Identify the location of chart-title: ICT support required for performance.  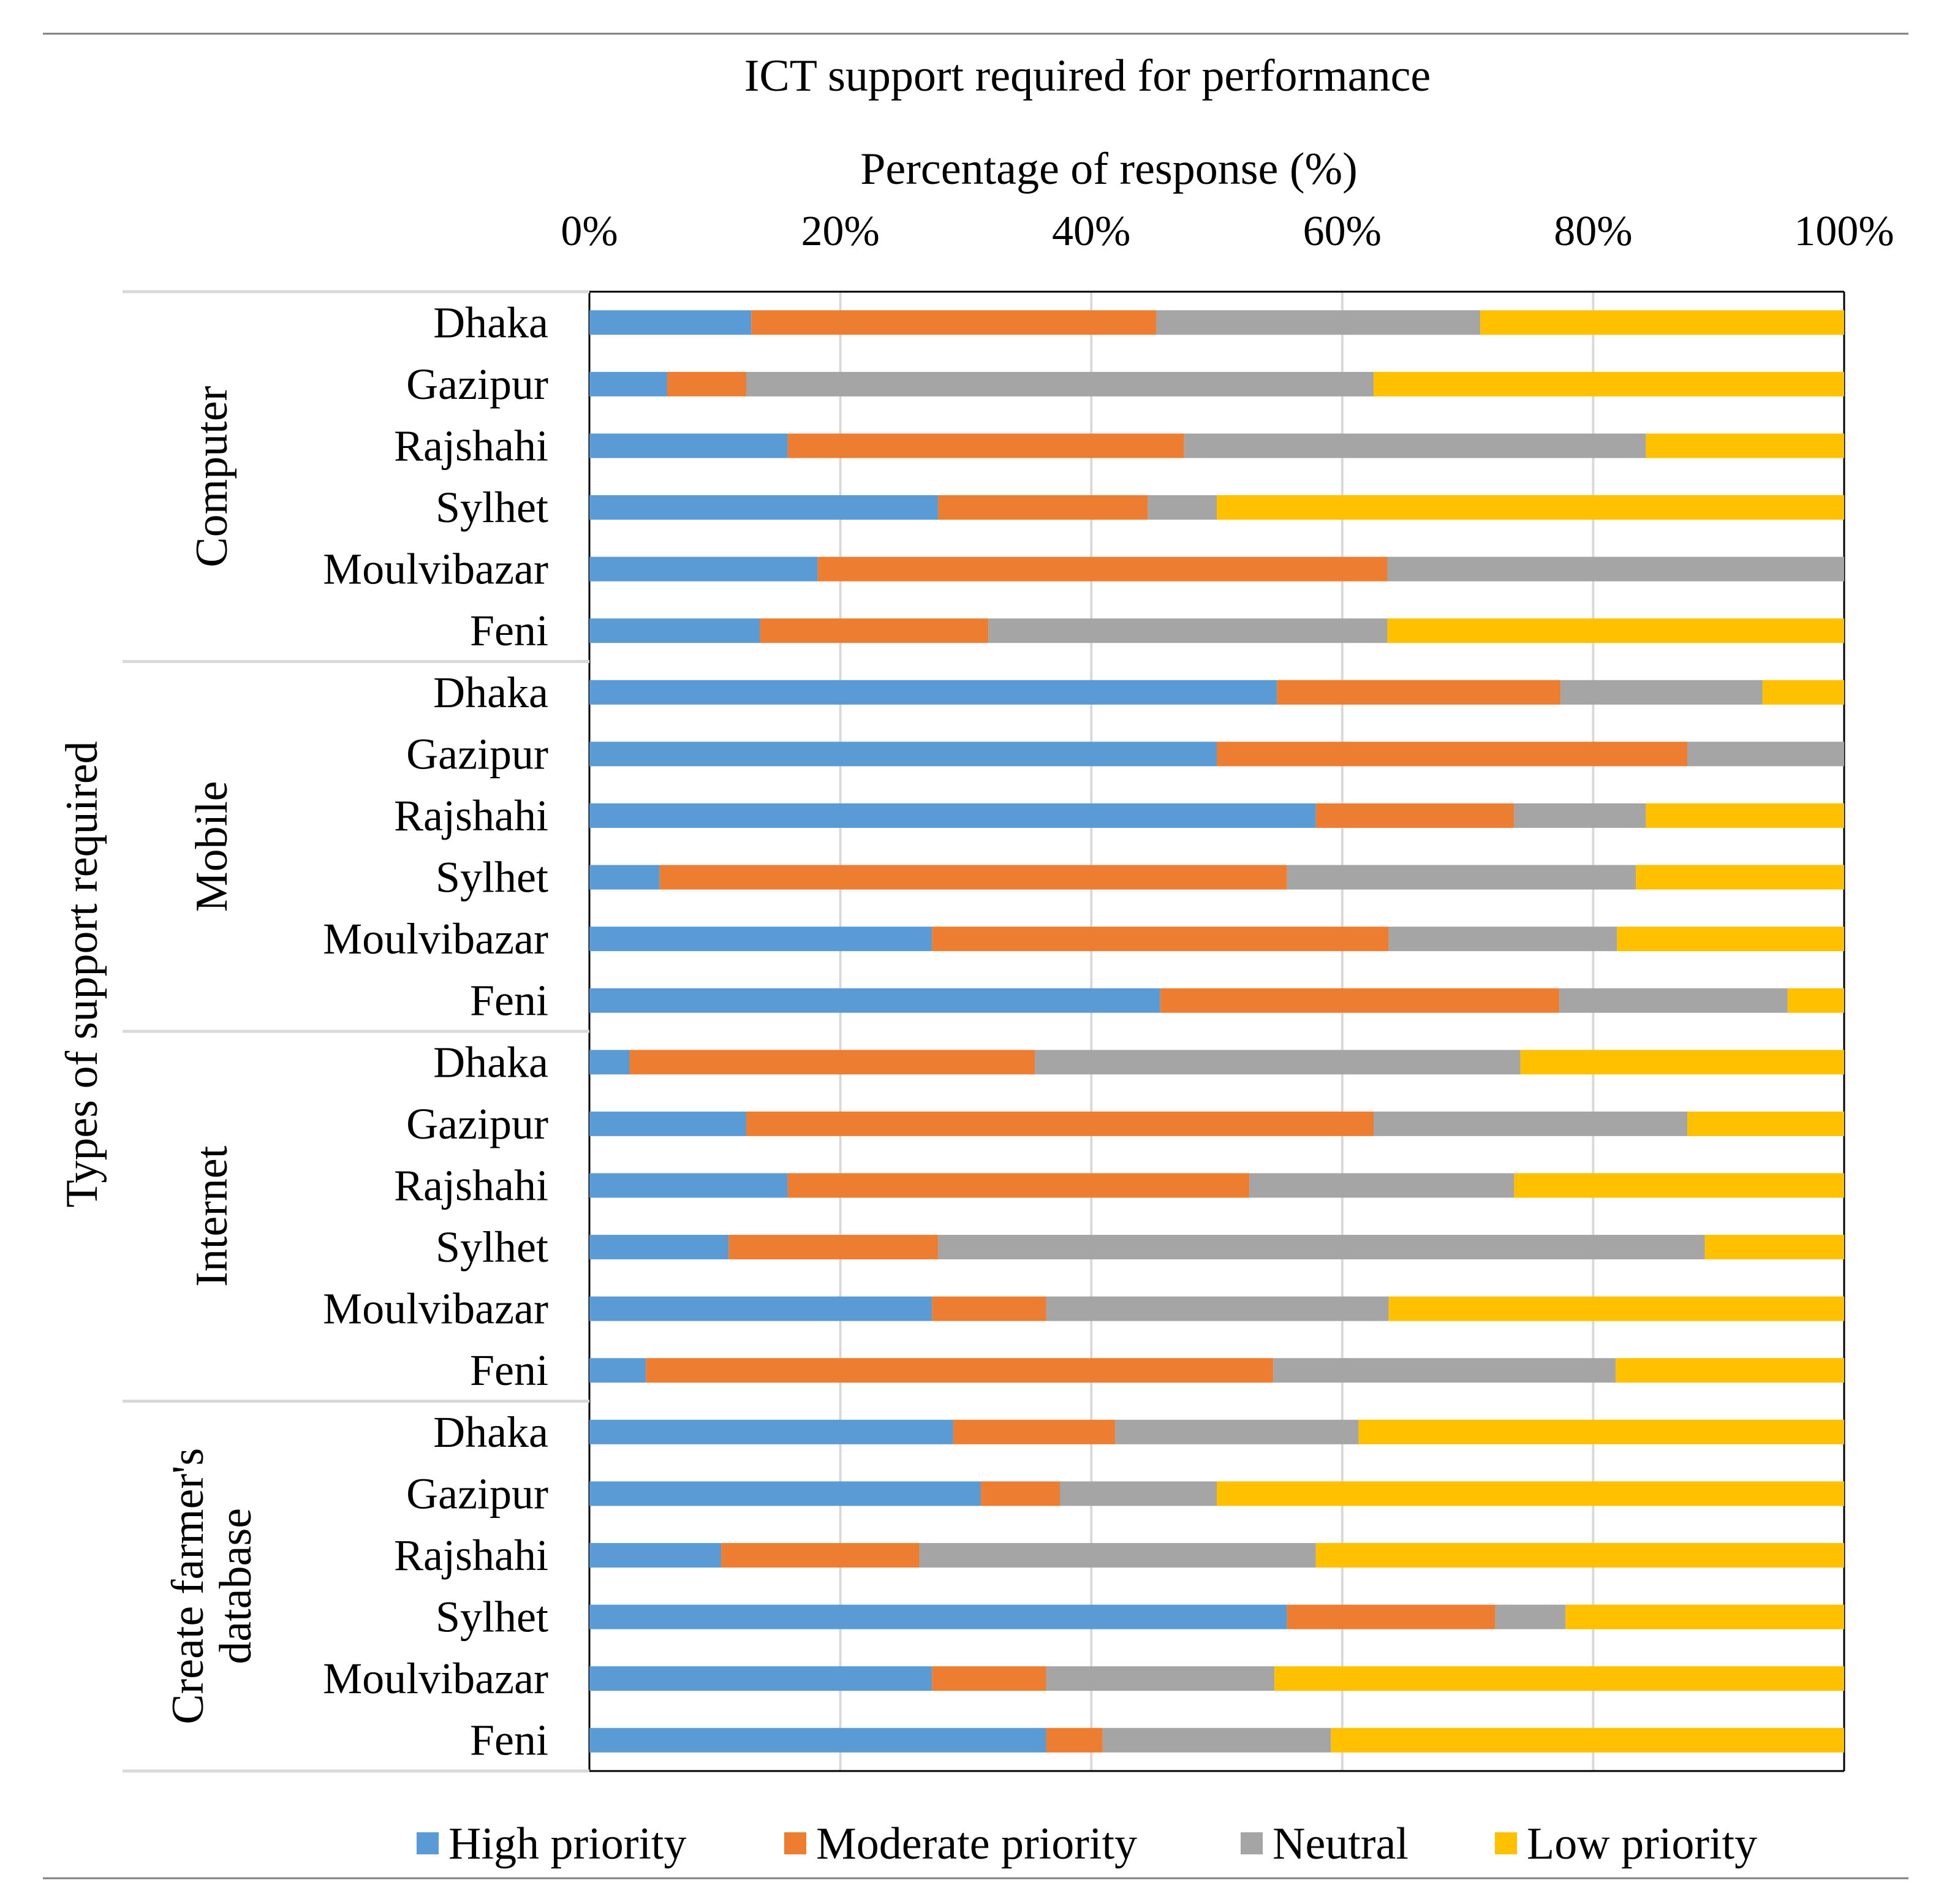
(1087, 76).